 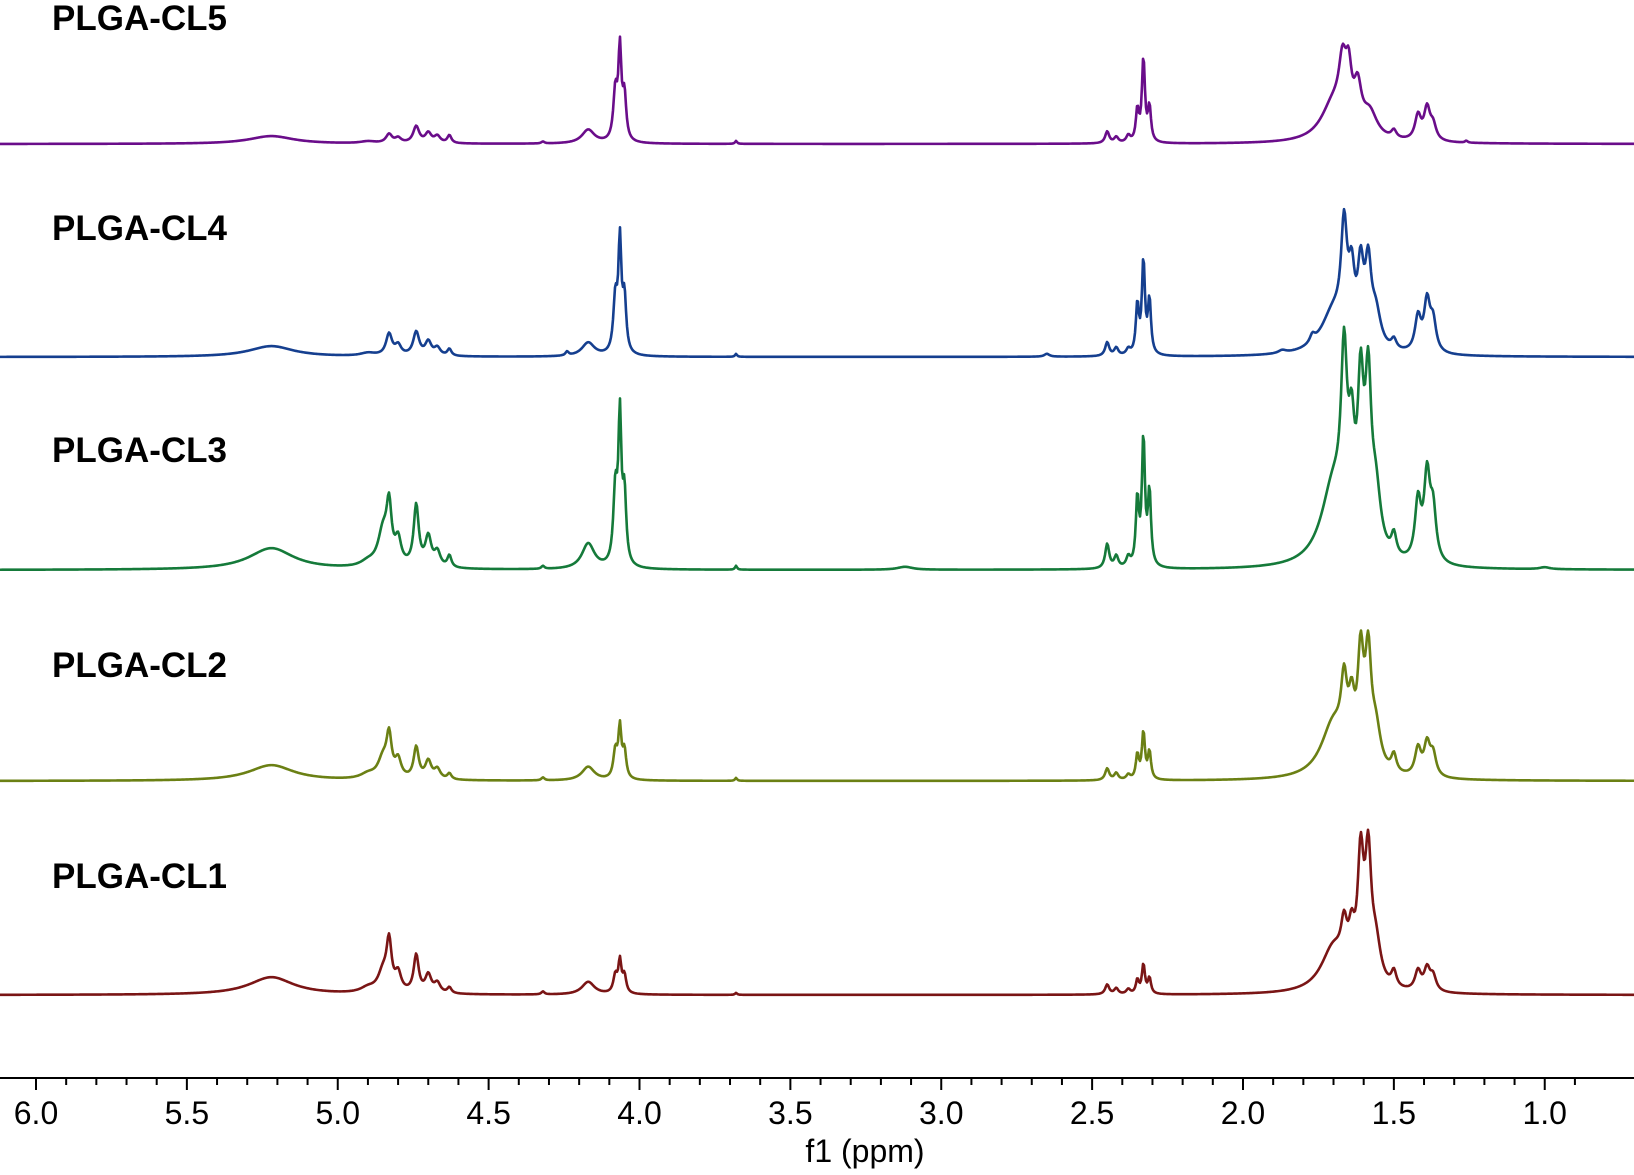 What do you see at coordinates (139, 876) in the screenshot?
I see `series-label-plga-cl1: PLGA-CL1` at bounding box center [139, 876].